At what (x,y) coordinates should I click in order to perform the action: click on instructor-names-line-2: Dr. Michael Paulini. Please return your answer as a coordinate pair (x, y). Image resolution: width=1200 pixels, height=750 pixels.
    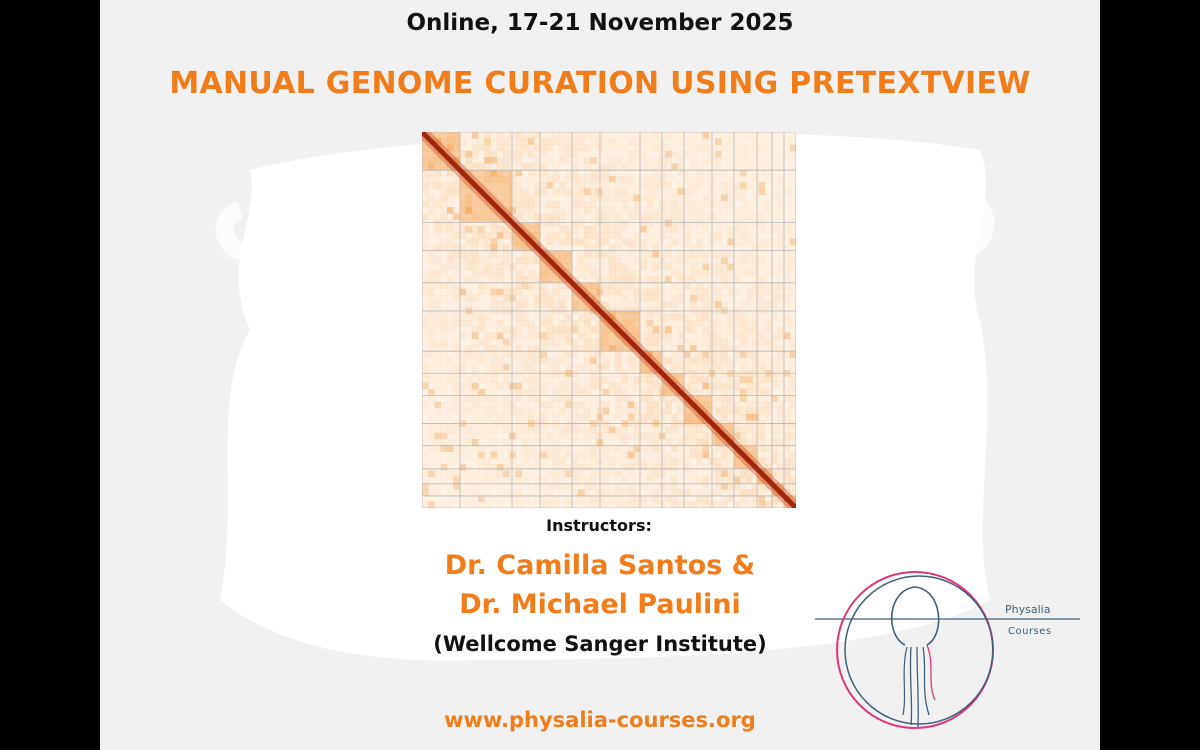
    Looking at the image, I should click on (600, 604).